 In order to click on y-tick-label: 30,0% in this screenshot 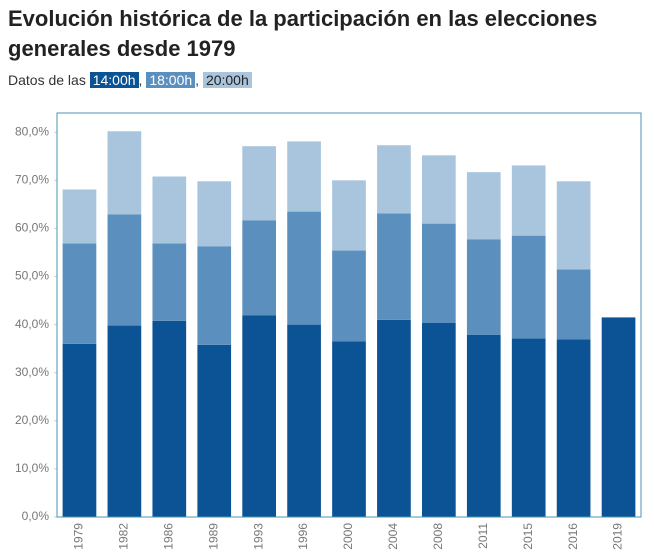, I will do `click(32, 372)`.